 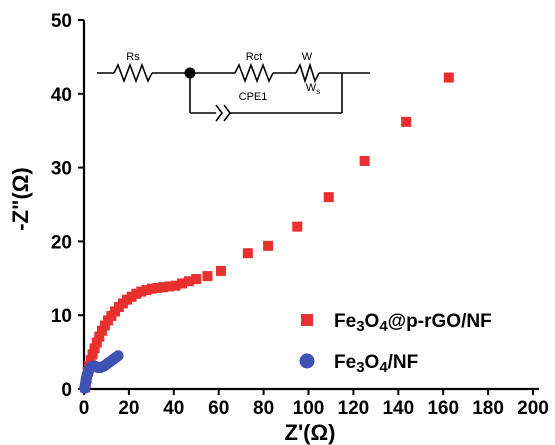 I want to click on legend-label-fe3o4-nf: Fe3O4/NF, so click(x=376, y=364).